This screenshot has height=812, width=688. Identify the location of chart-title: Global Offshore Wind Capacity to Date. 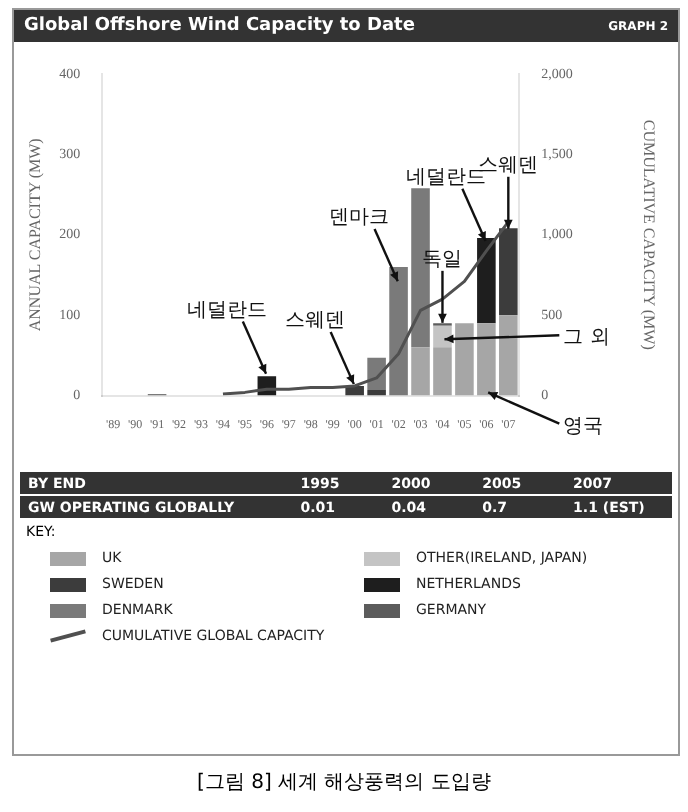
(219, 26).